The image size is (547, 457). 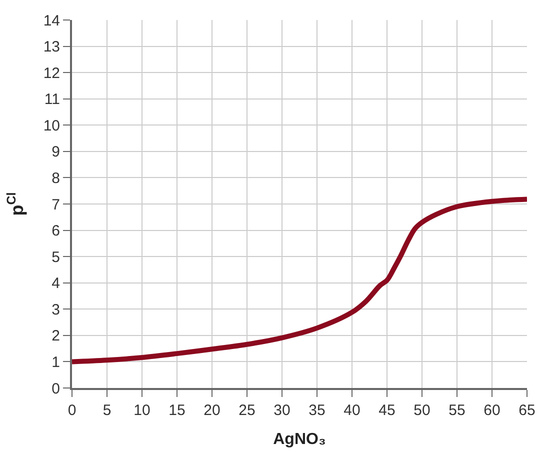 What do you see at coordinates (56, 309) in the screenshot?
I see `y-tick-label: 3` at bounding box center [56, 309].